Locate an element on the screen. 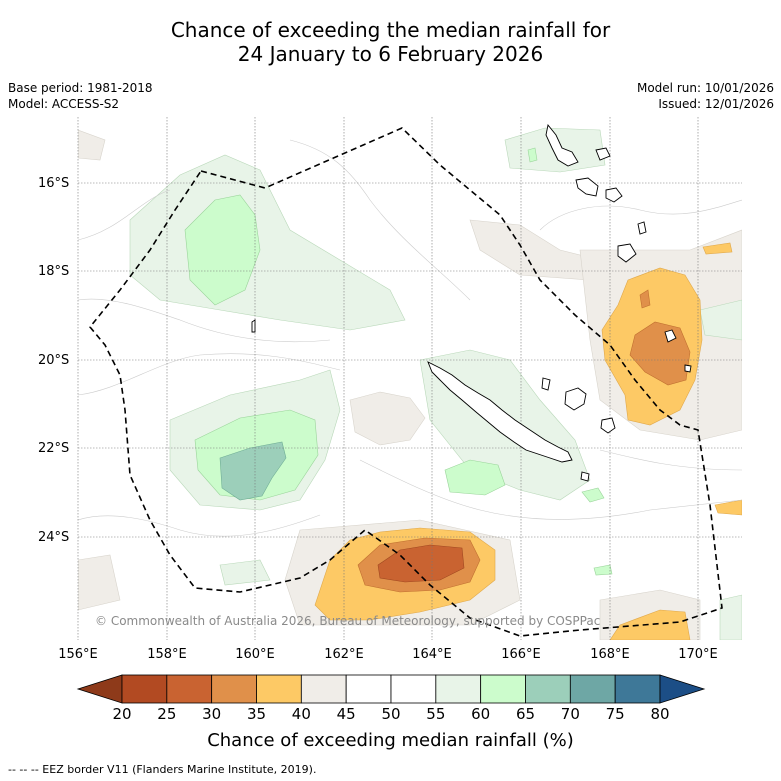 The image size is (781, 781). loyalty-islands-mare is located at coordinates (608, 425).